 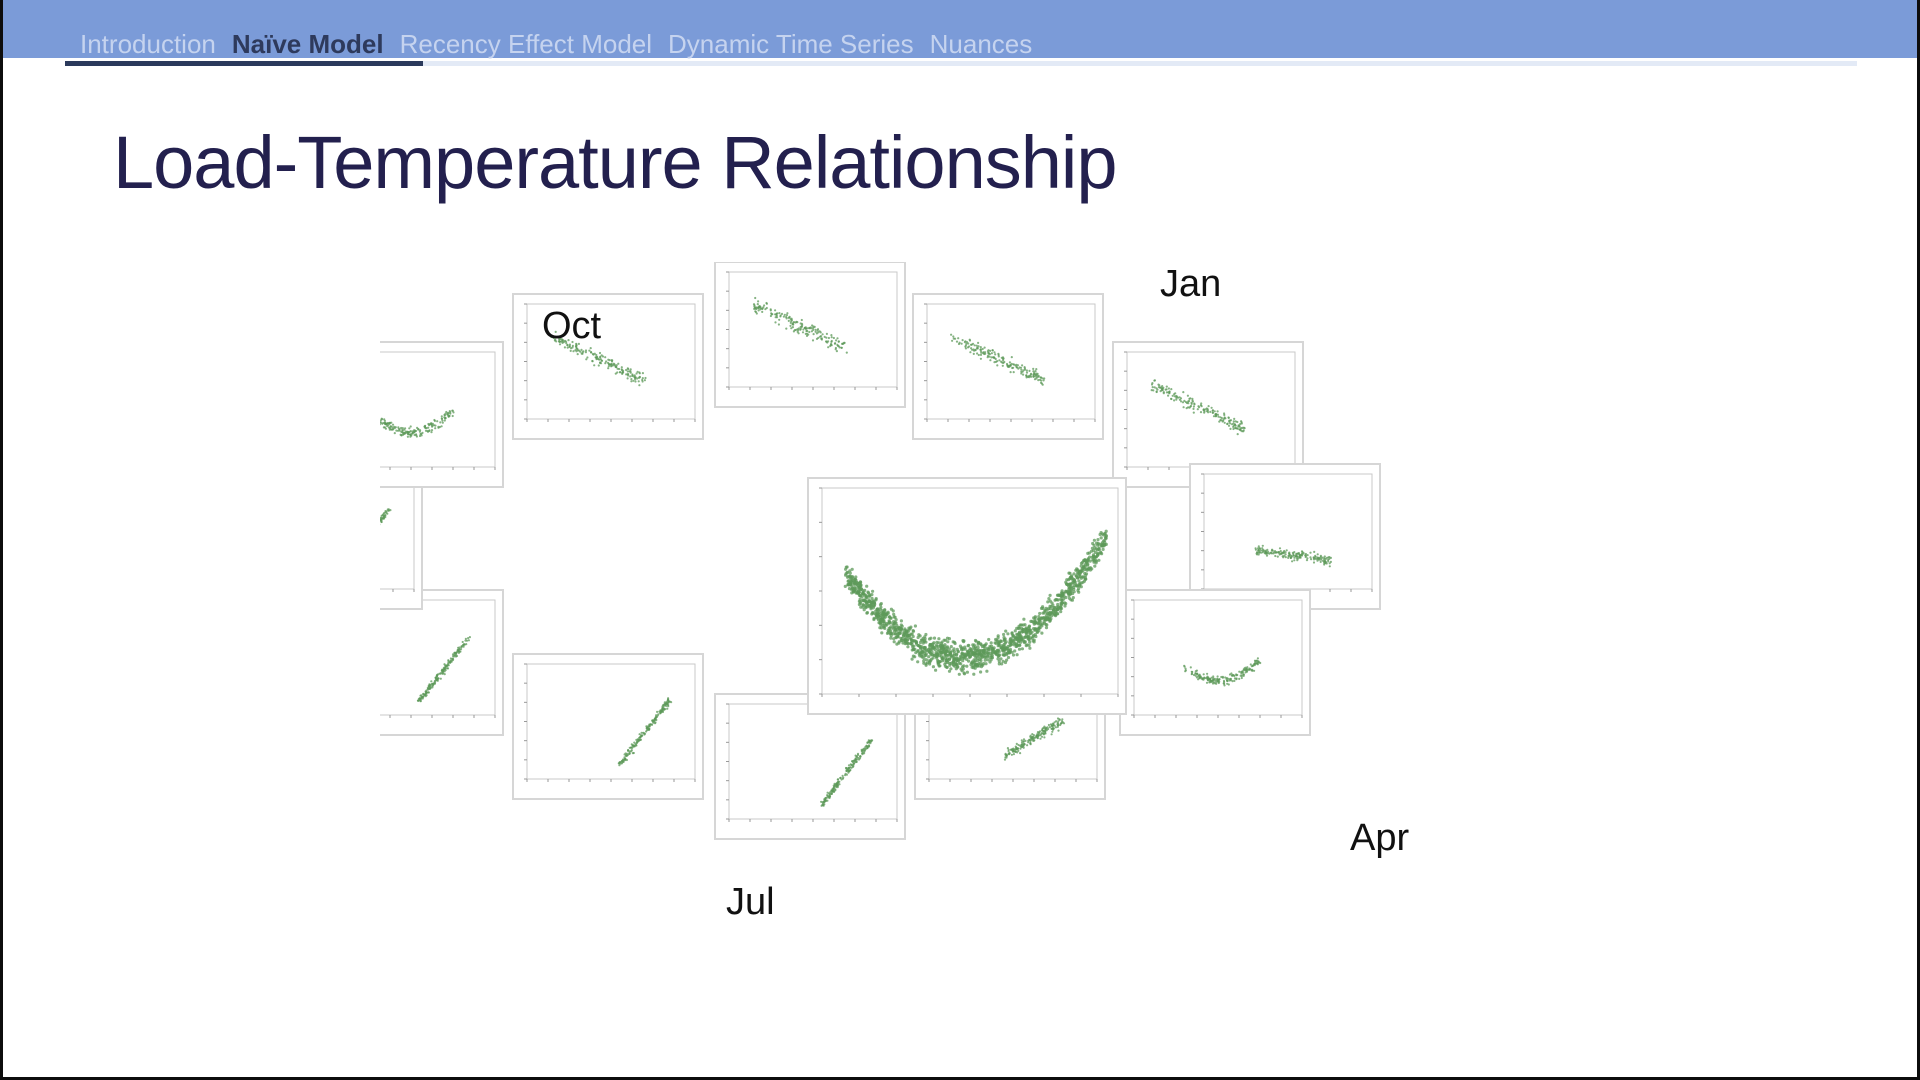 I want to click on month-label-apr: Apr, so click(x=1379, y=838).